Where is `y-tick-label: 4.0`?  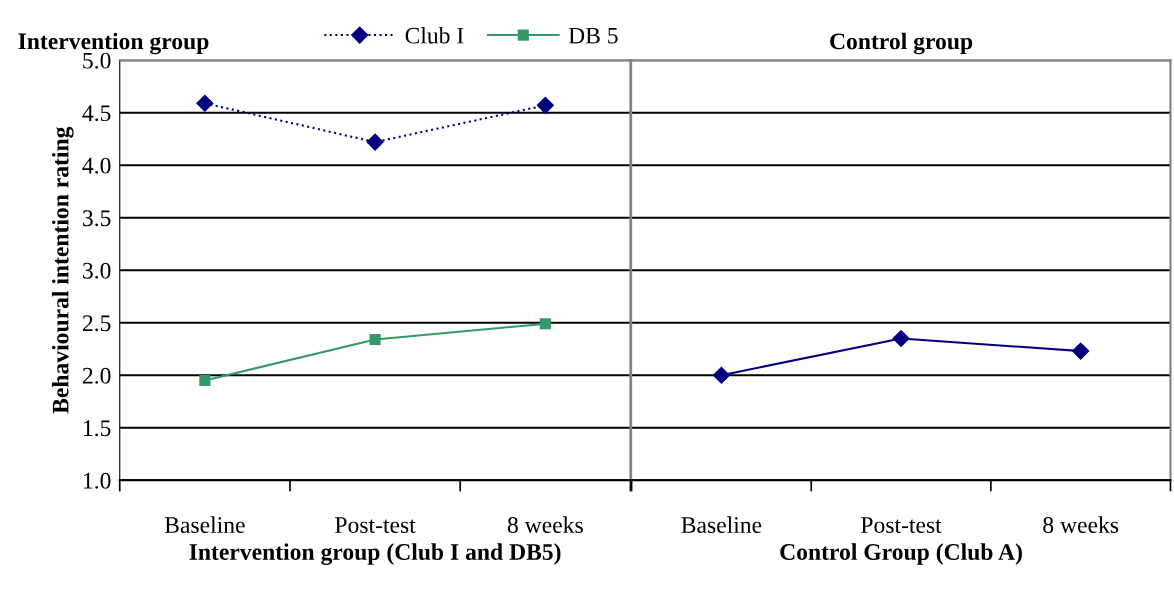 y-tick-label: 4.0 is located at coordinates (96, 165).